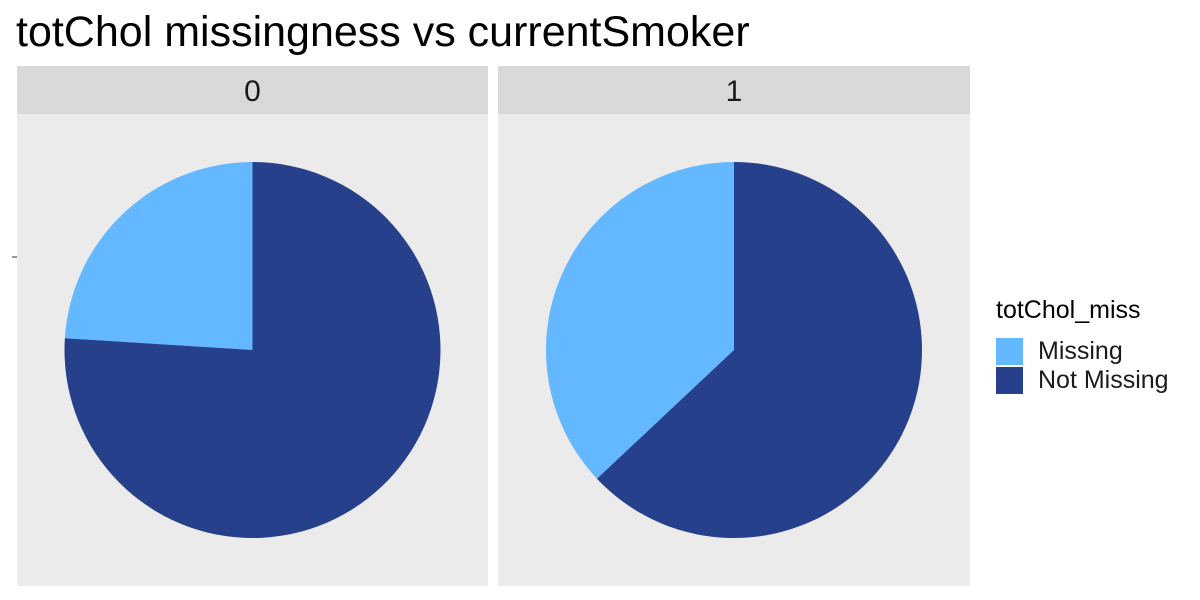 The image size is (1200, 600). I want to click on pie-slice-1-missing, so click(640, 320).